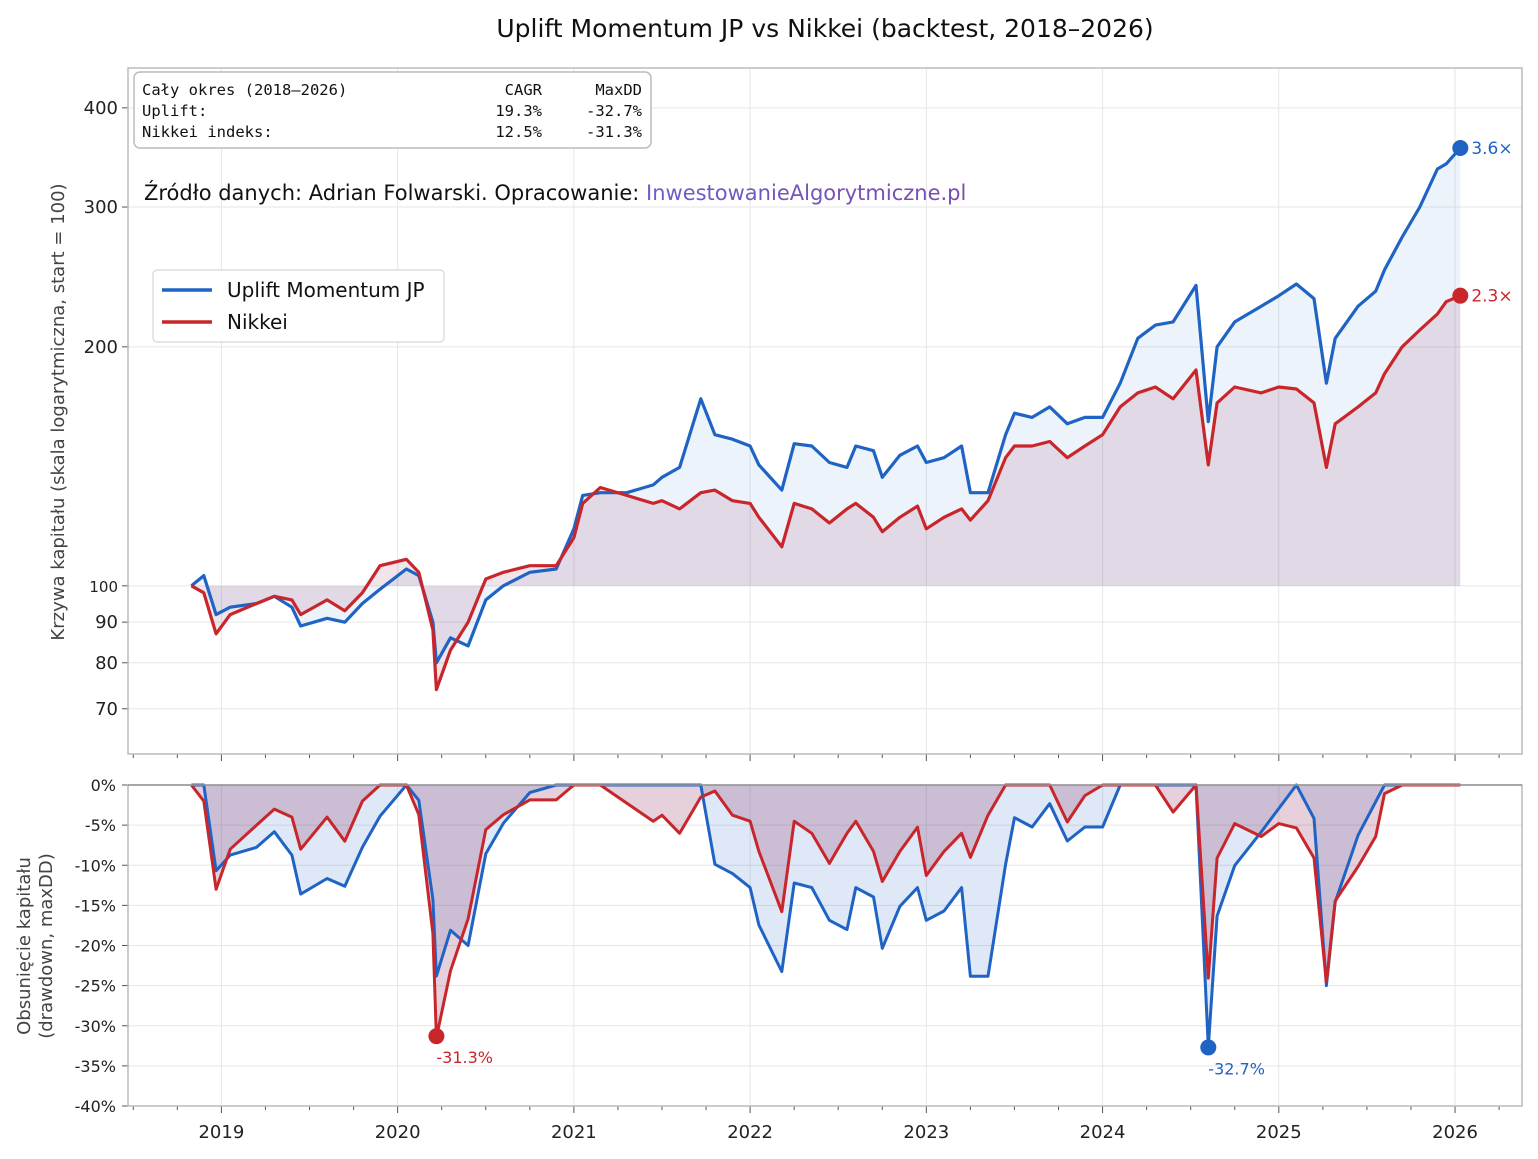  Describe the element at coordinates (524, 90) in the screenshot. I see `stats-header-cagr: CAGR` at that location.